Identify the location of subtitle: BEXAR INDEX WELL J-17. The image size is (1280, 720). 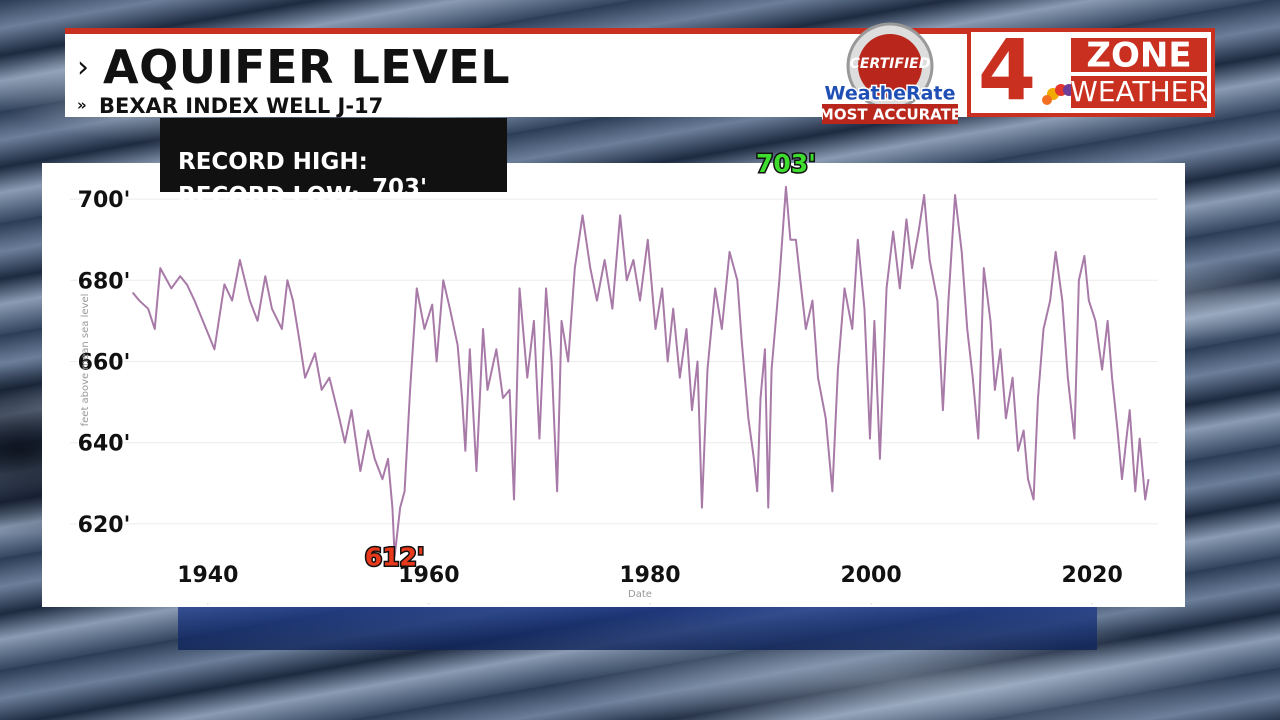
(241, 106).